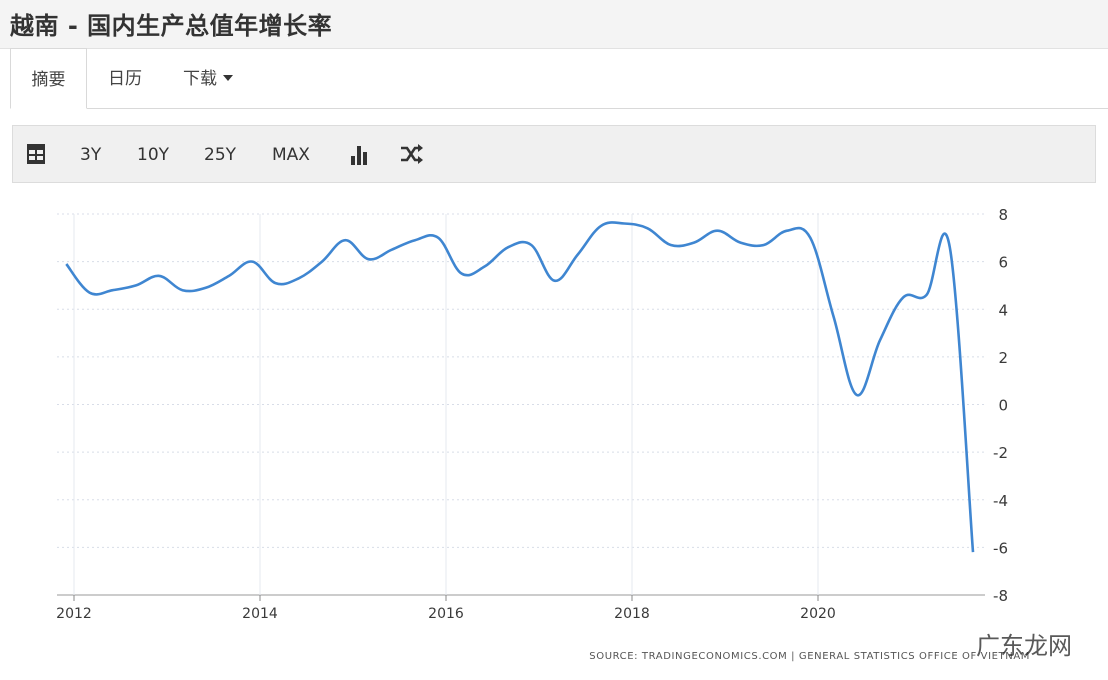  I want to click on y-tick-label: -6, so click(1000, 548).